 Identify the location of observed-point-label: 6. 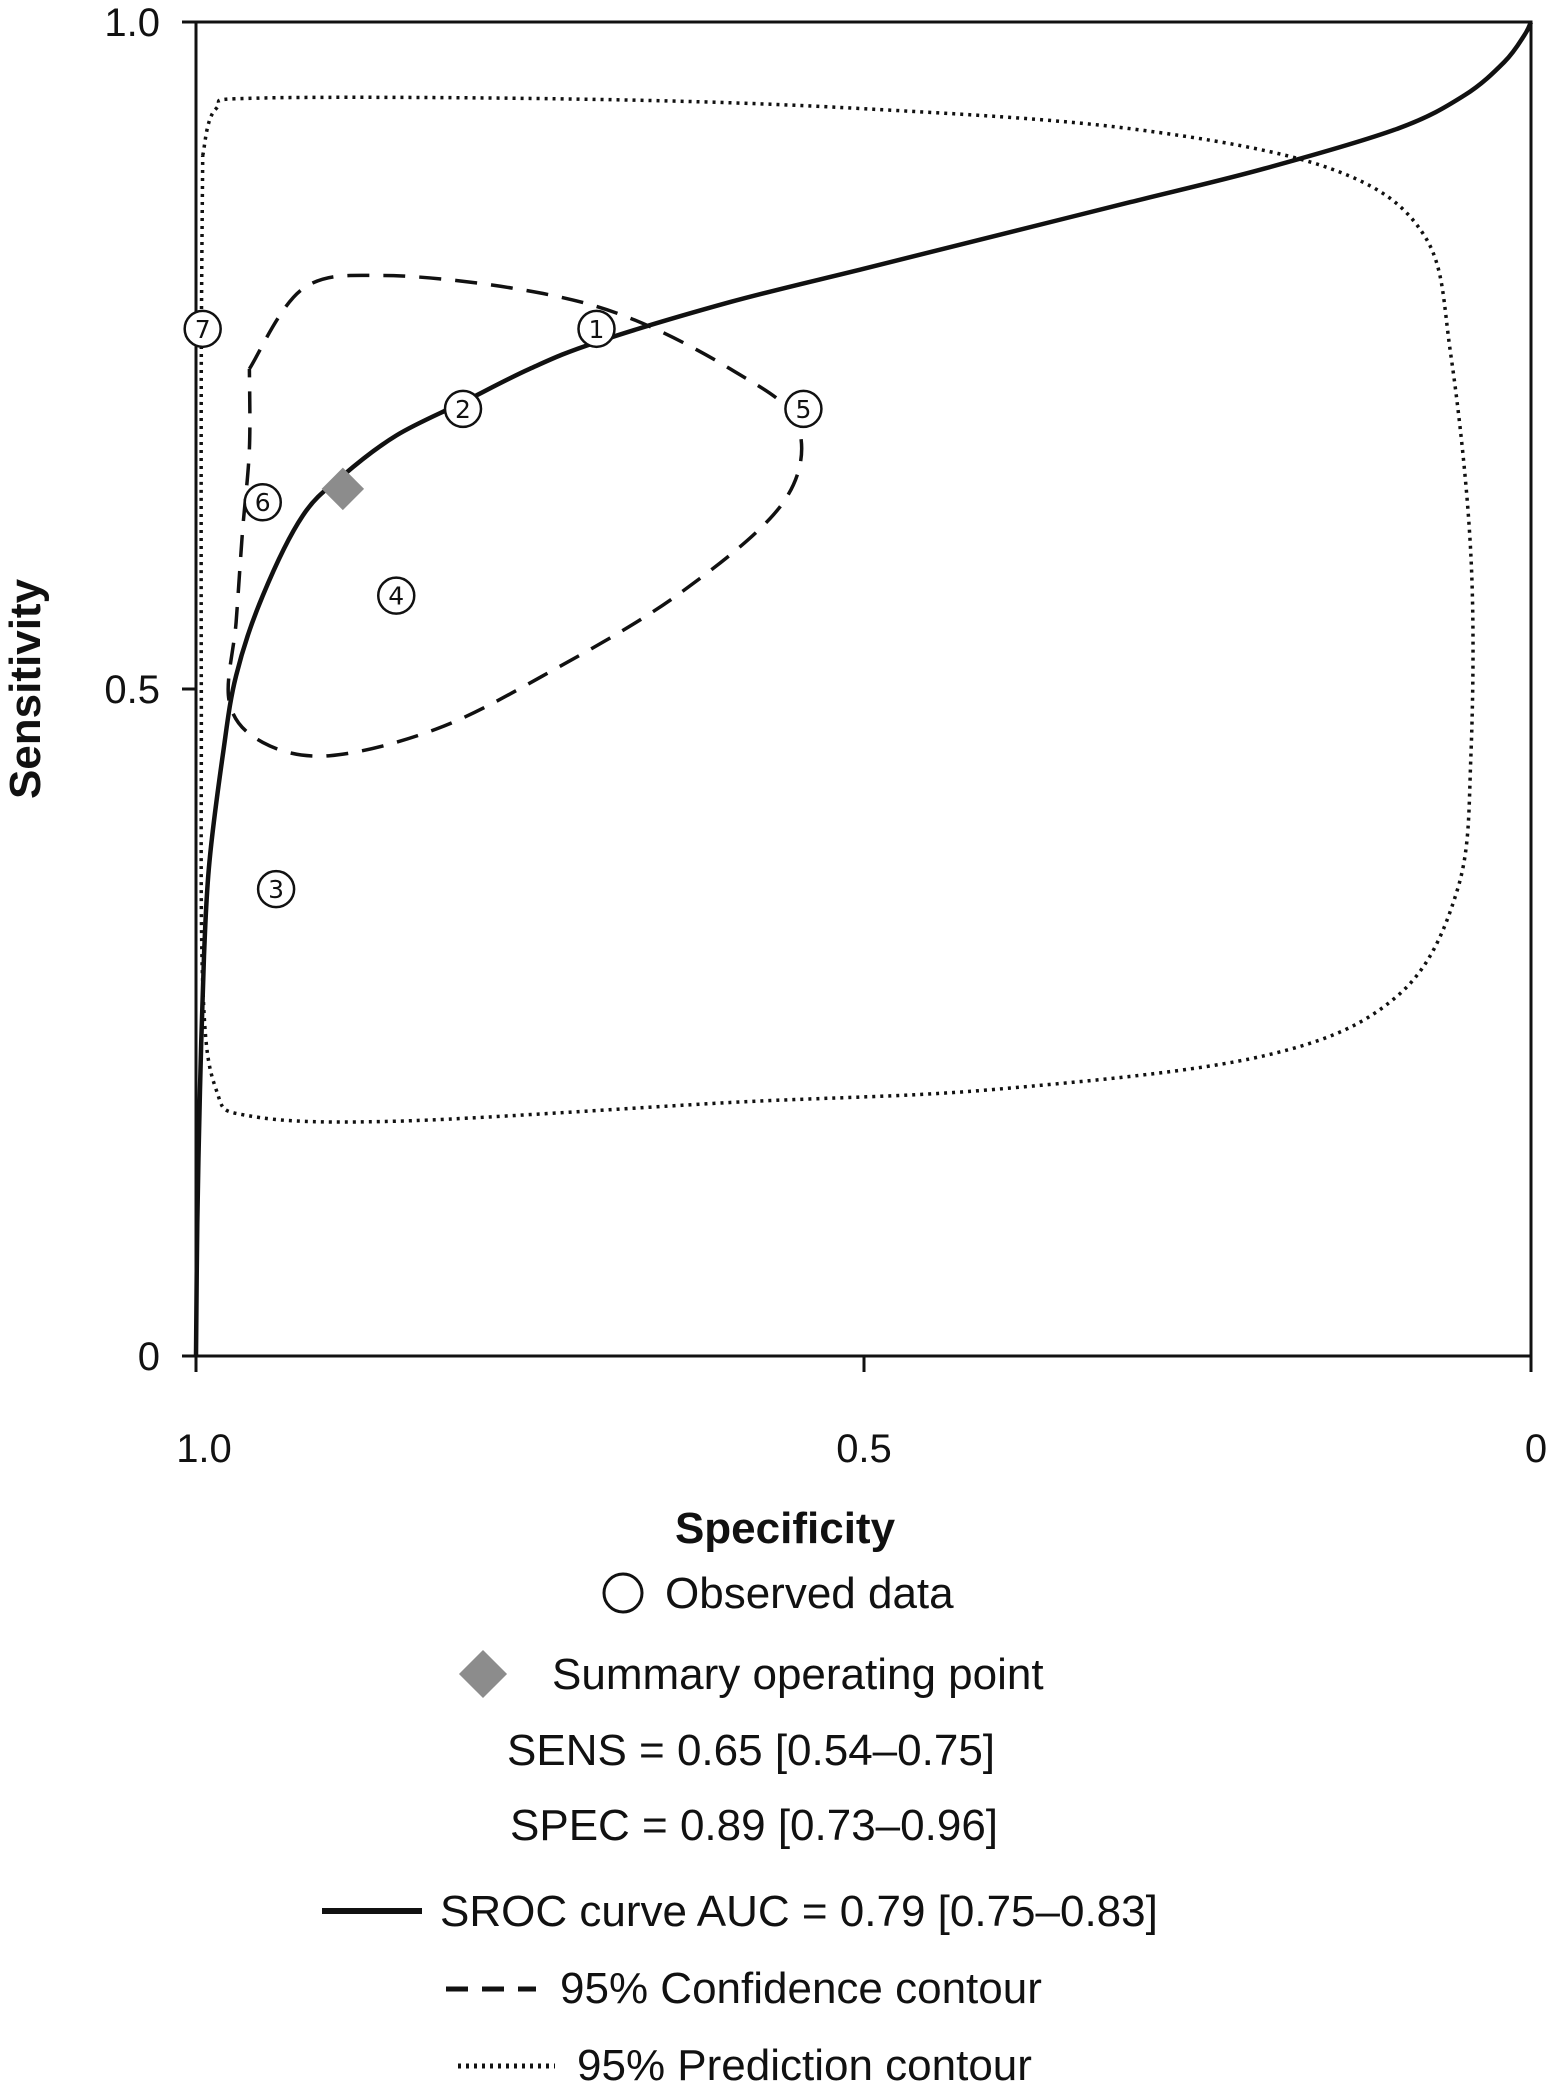
(263, 502).